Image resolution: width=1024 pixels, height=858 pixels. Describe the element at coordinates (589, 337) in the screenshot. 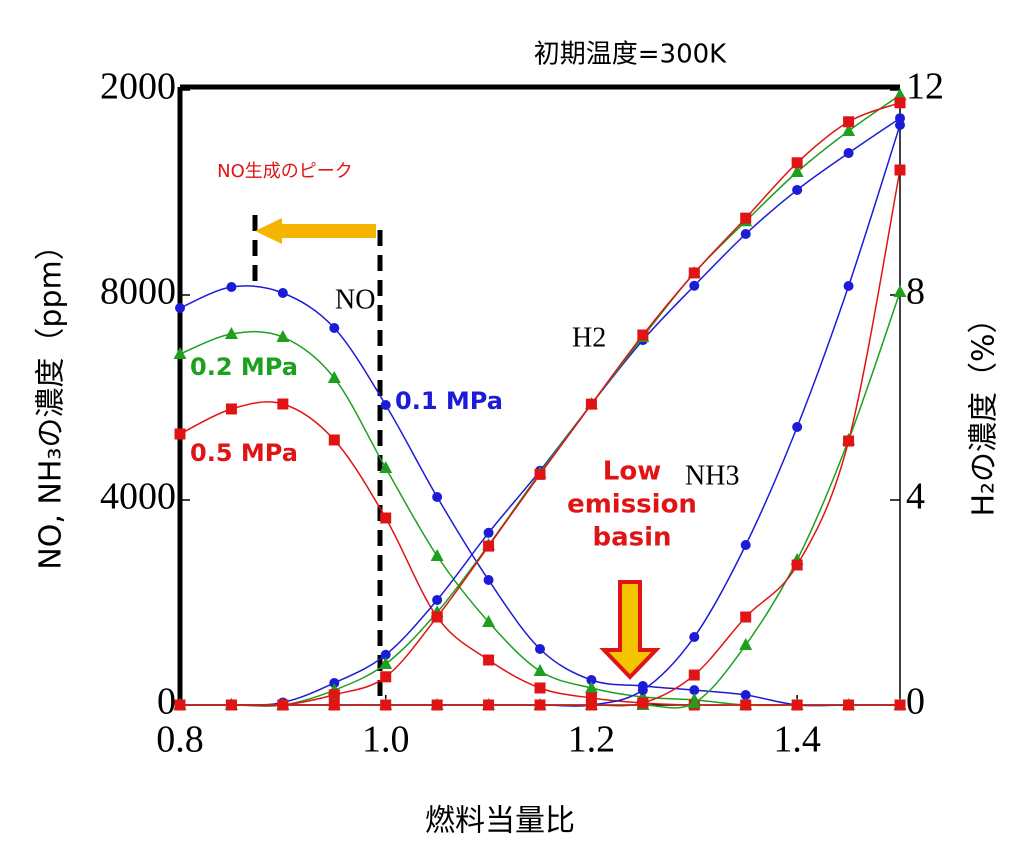

I see `curve-label: H2` at that location.